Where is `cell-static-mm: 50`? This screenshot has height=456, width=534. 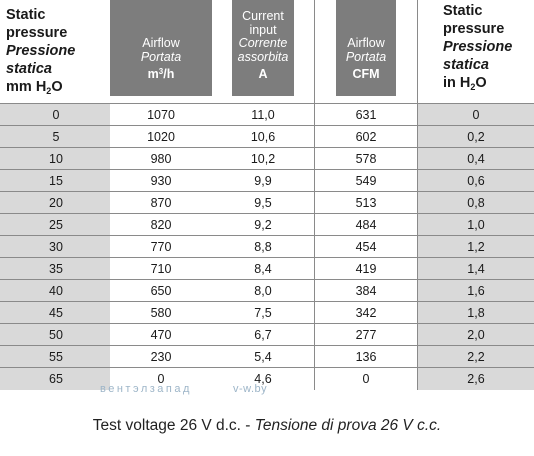 cell-static-mm: 50 is located at coordinates (56, 335).